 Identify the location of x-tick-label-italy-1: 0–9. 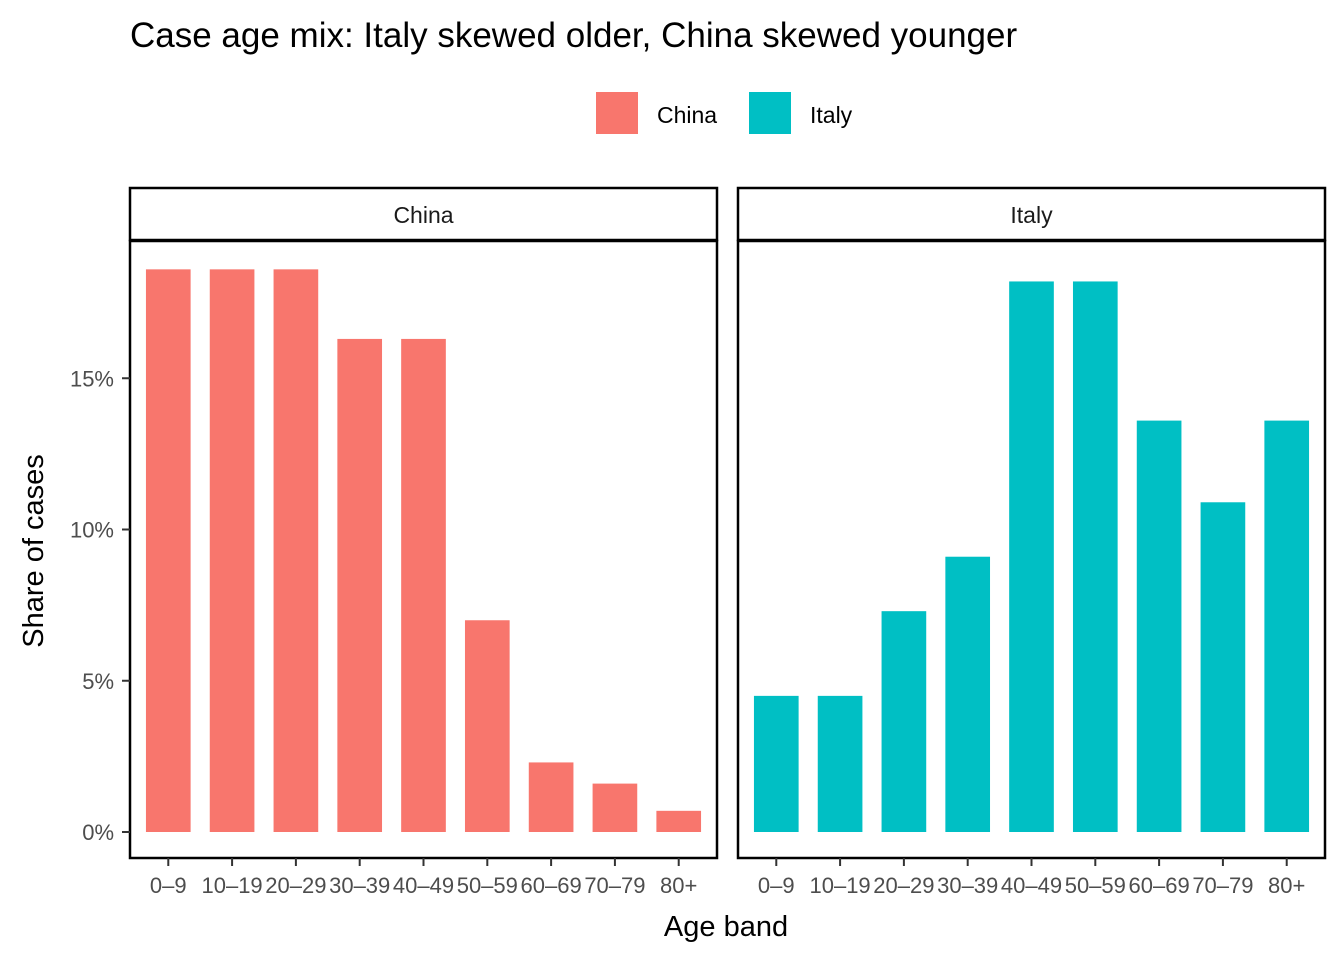
(776, 885).